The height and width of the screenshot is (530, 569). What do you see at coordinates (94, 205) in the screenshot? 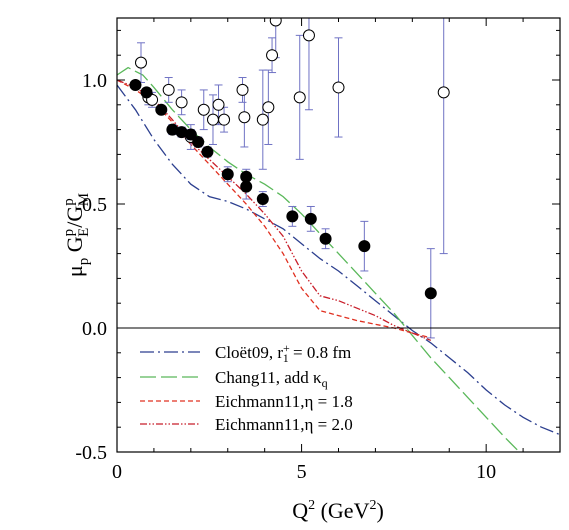
I see `y-tick-label: 0.5` at bounding box center [94, 205].